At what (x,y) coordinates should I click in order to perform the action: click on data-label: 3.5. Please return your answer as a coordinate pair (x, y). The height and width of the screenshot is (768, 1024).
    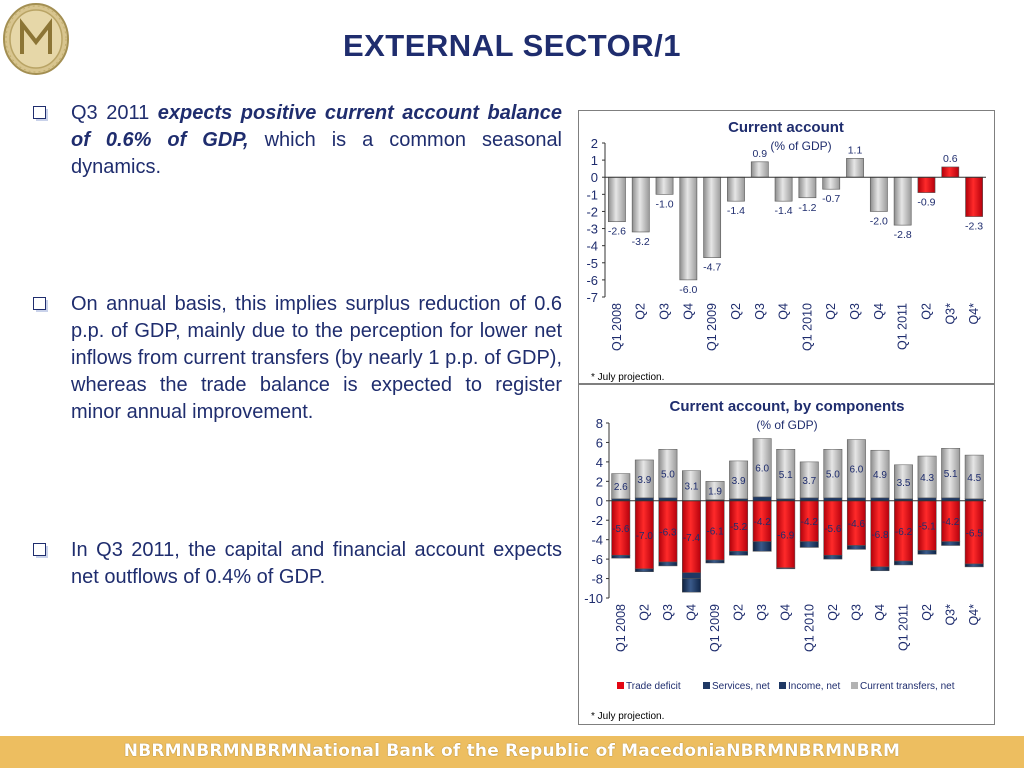
    Looking at the image, I should click on (904, 483).